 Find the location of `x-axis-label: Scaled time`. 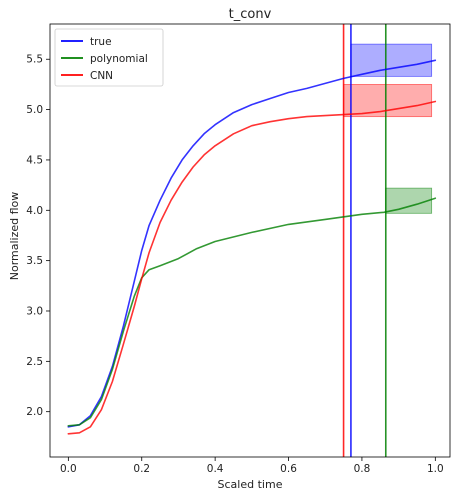

x-axis-label: Scaled time is located at coordinates (250, 484).